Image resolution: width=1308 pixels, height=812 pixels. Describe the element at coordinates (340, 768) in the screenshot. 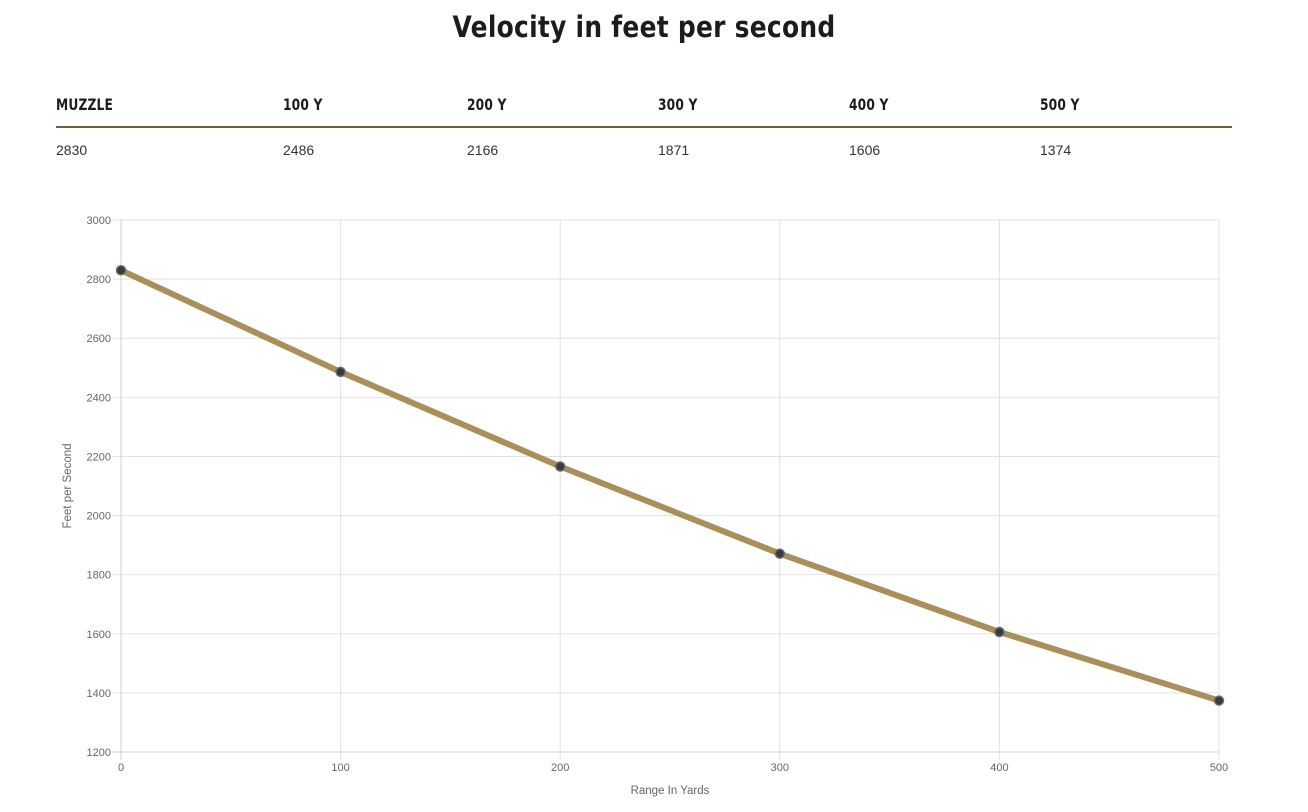

I see `x-tick-label-100: 100` at that location.